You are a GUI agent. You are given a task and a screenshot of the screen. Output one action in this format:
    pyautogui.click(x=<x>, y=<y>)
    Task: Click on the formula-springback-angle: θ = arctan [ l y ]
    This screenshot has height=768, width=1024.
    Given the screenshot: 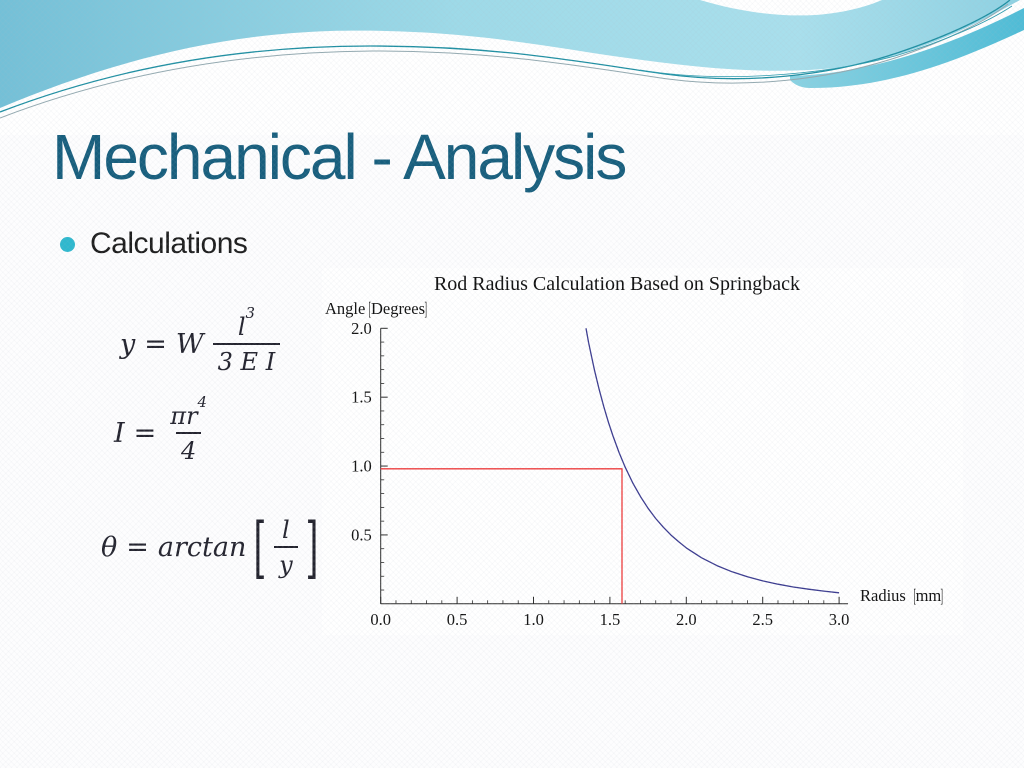 What is the action you would take?
    pyautogui.click(x=209, y=547)
    